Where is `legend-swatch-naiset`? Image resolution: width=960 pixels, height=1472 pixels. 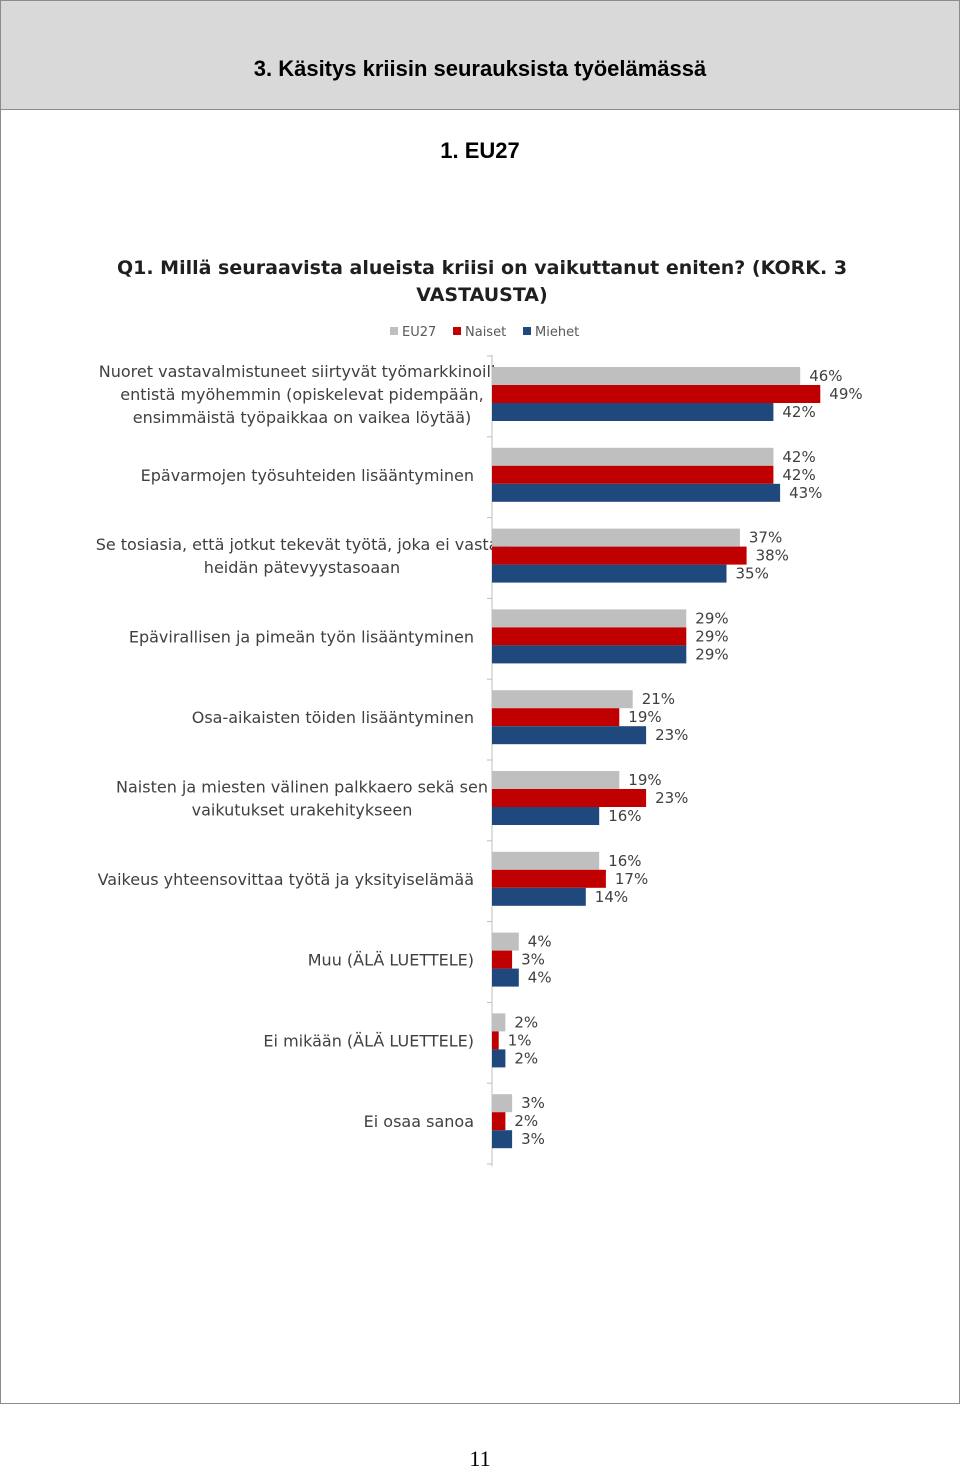 legend-swatch-naiset is located at coordinates (457, 331).